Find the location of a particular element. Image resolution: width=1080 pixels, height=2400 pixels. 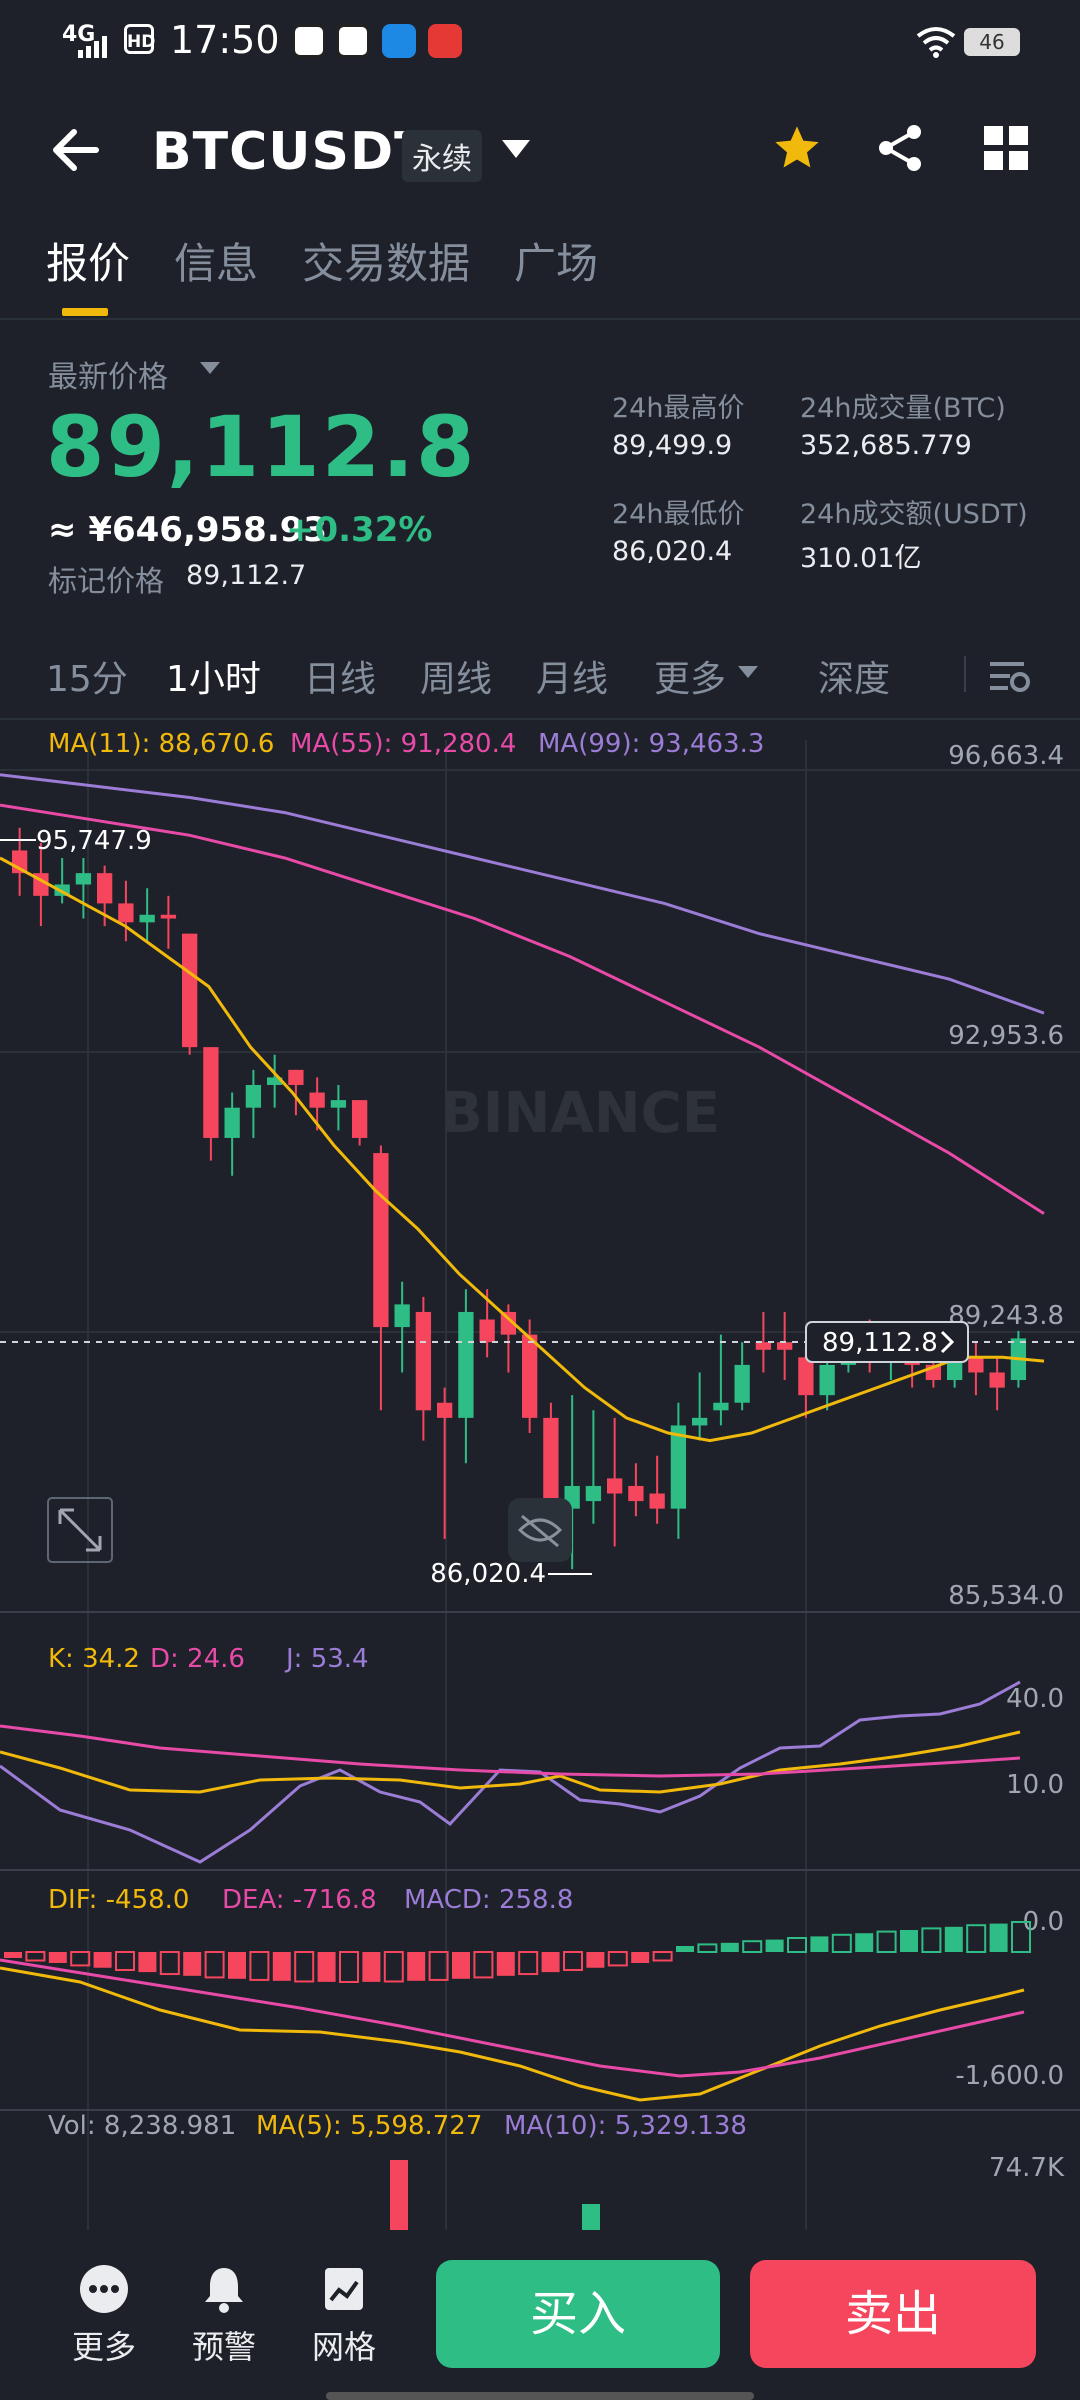

price-change: +0.32% is located at coordinates (359, 530).